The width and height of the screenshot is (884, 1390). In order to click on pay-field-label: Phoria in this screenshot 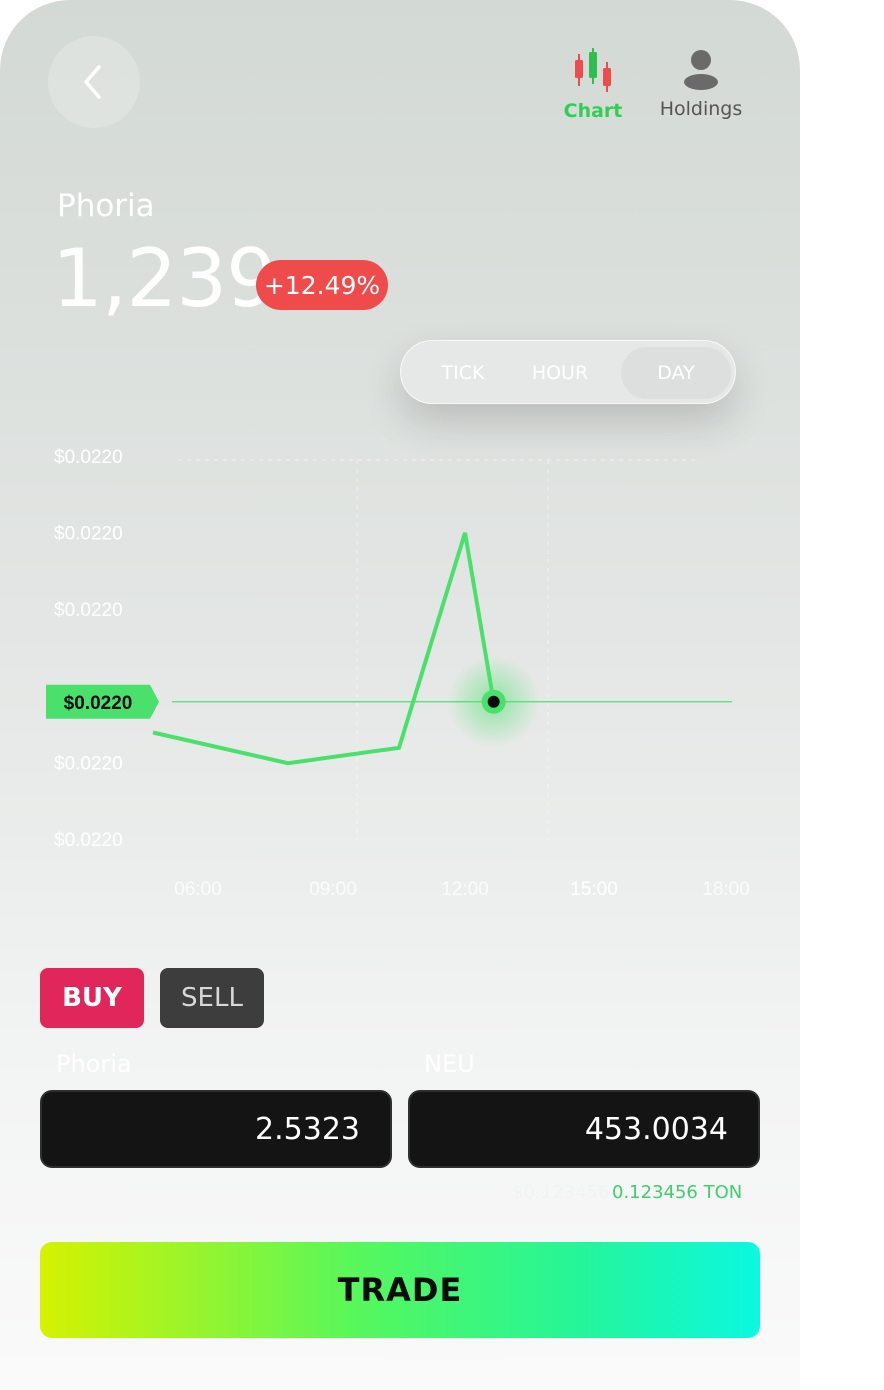, I will do `click(94, 1064)`.